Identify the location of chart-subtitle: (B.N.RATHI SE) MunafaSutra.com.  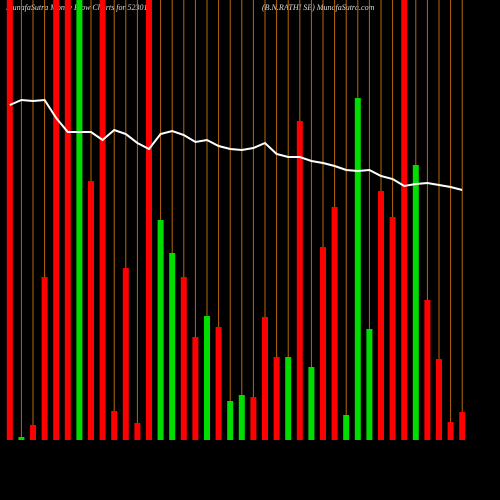
(318, 7).